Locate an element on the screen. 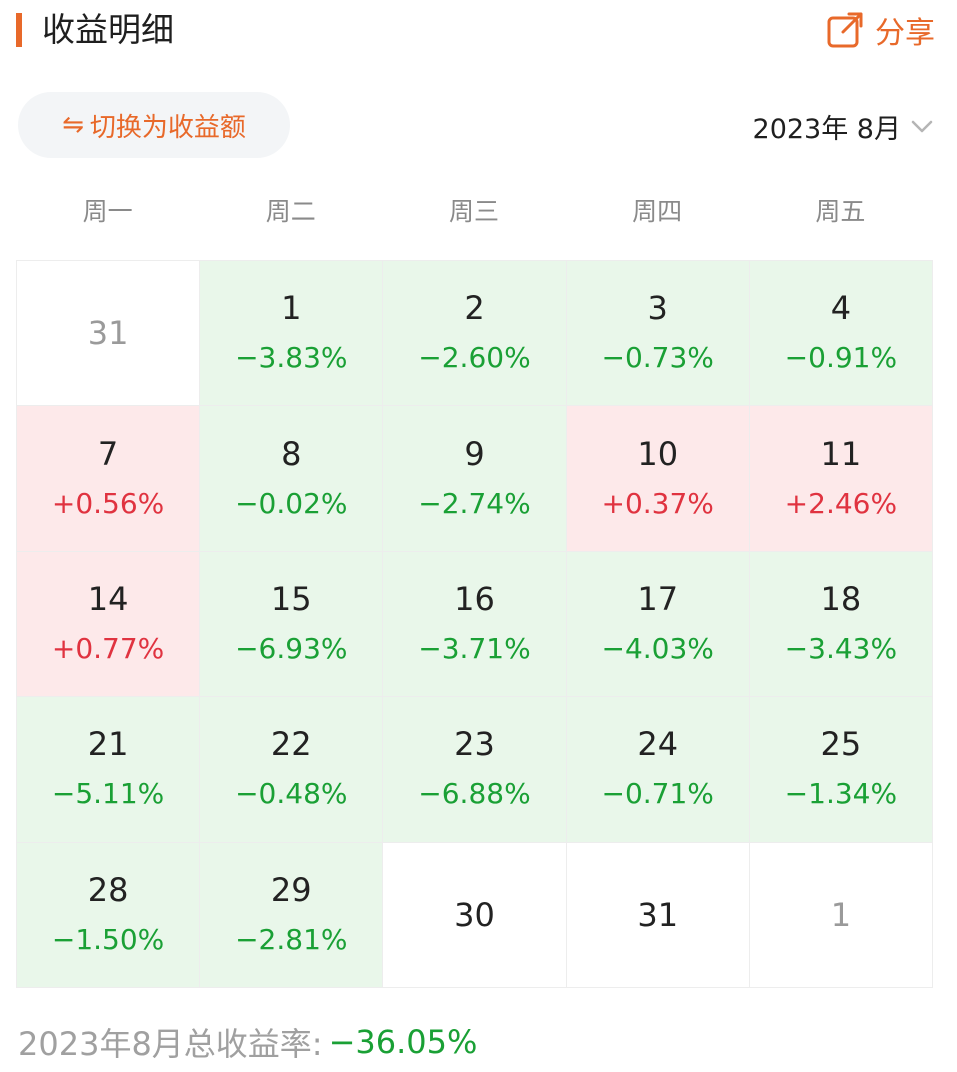 The image size is (957, 1072). weekday-fri: 周五 is located at coordinates (840, 211).